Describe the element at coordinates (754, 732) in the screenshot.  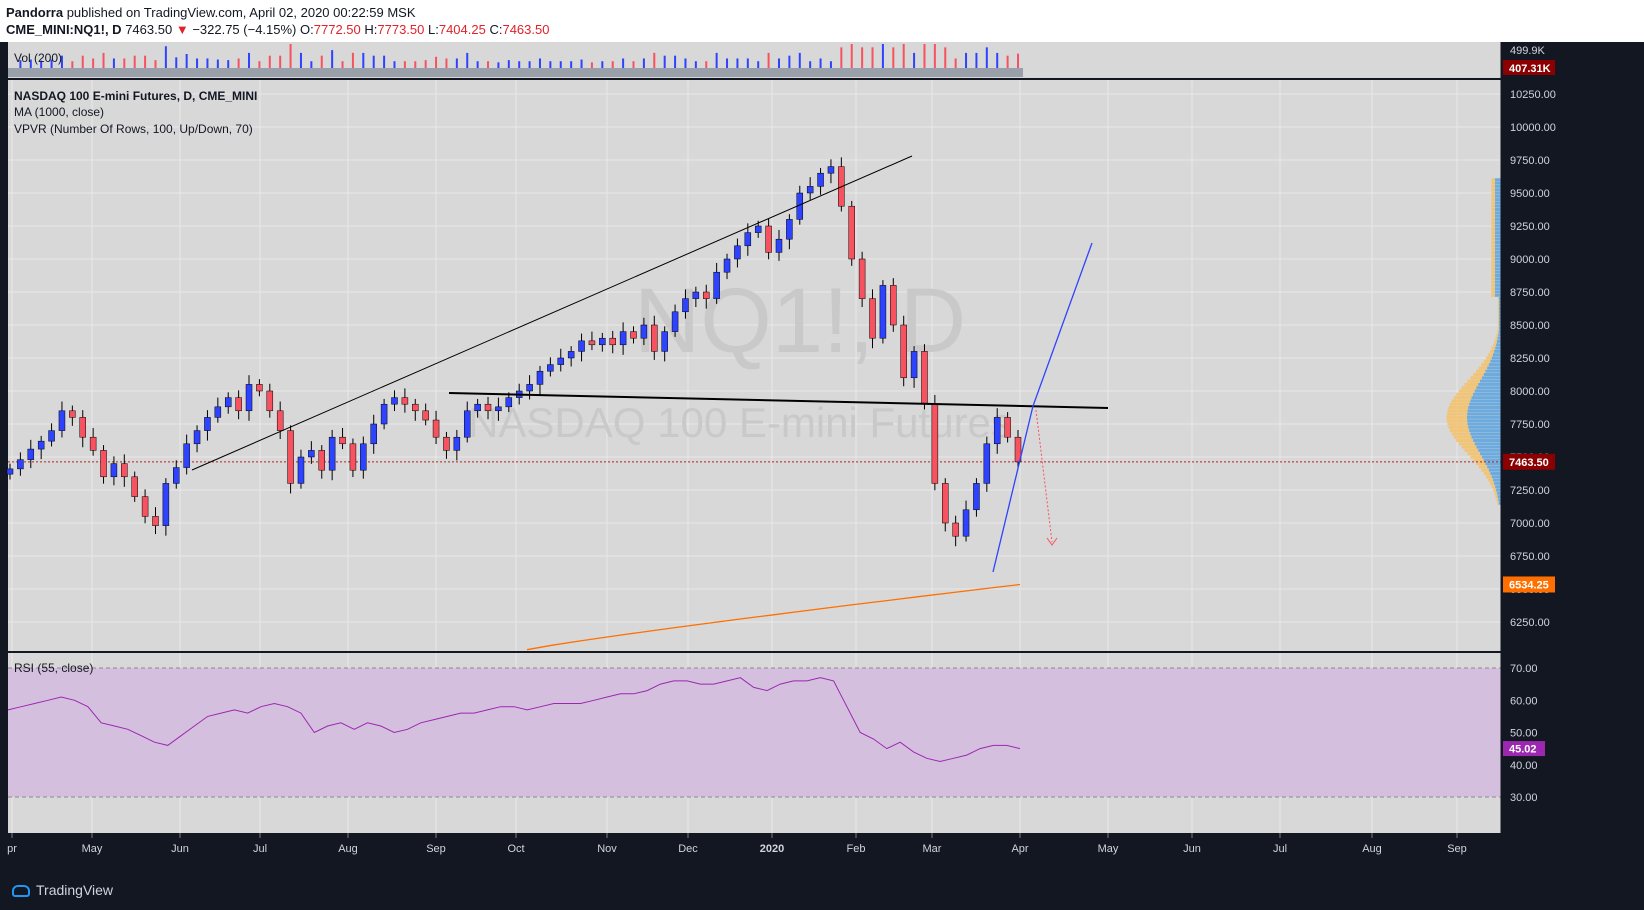
I see `rsi-band` at that location.